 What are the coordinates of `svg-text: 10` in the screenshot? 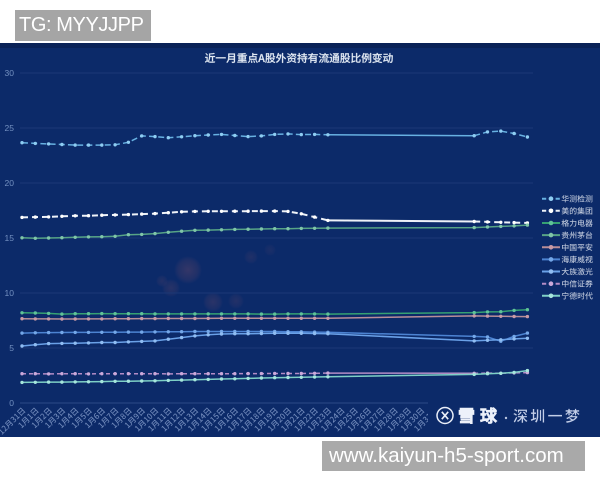 It's located at (10, 293).